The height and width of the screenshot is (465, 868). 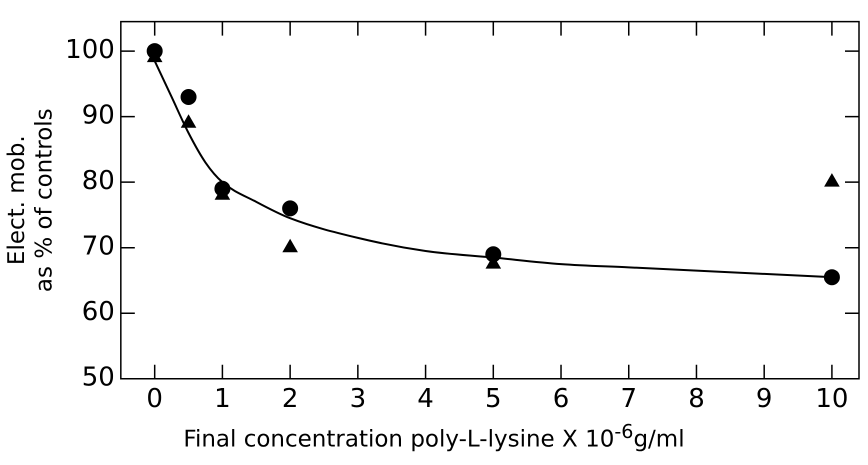 What do you see at coordinates (98, 312) in the screenshot?
I see `y-tick-label: 60` at bounding box center [98, 312].